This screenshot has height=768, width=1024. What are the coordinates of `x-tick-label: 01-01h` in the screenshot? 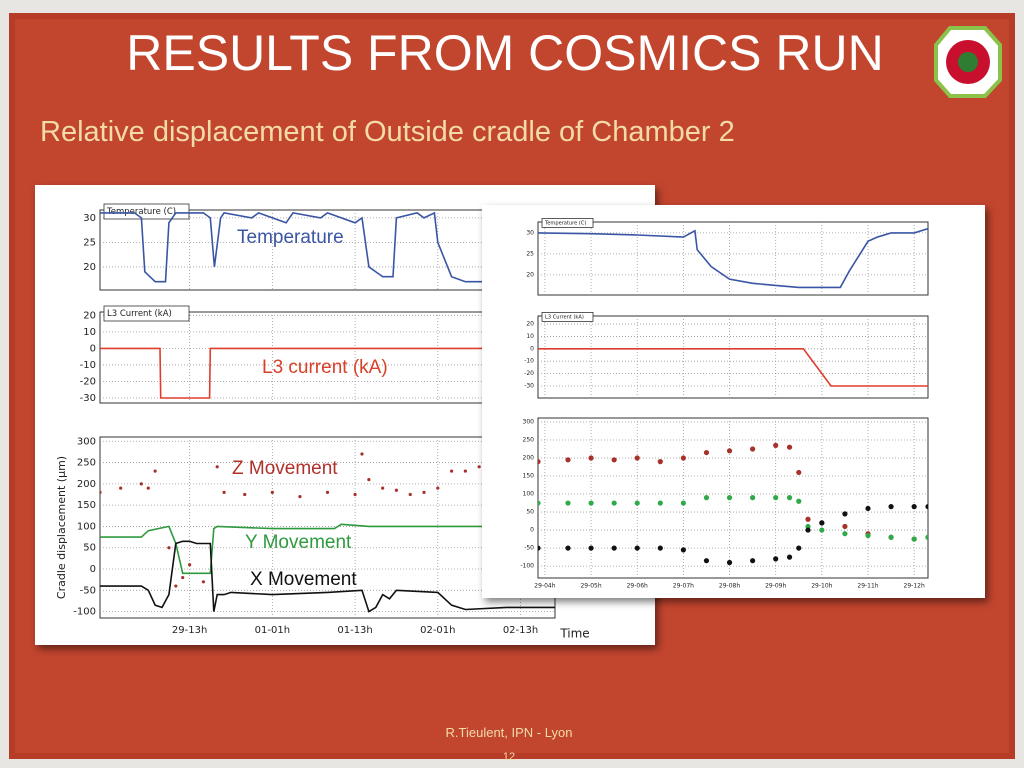 It's located at (272, 630).